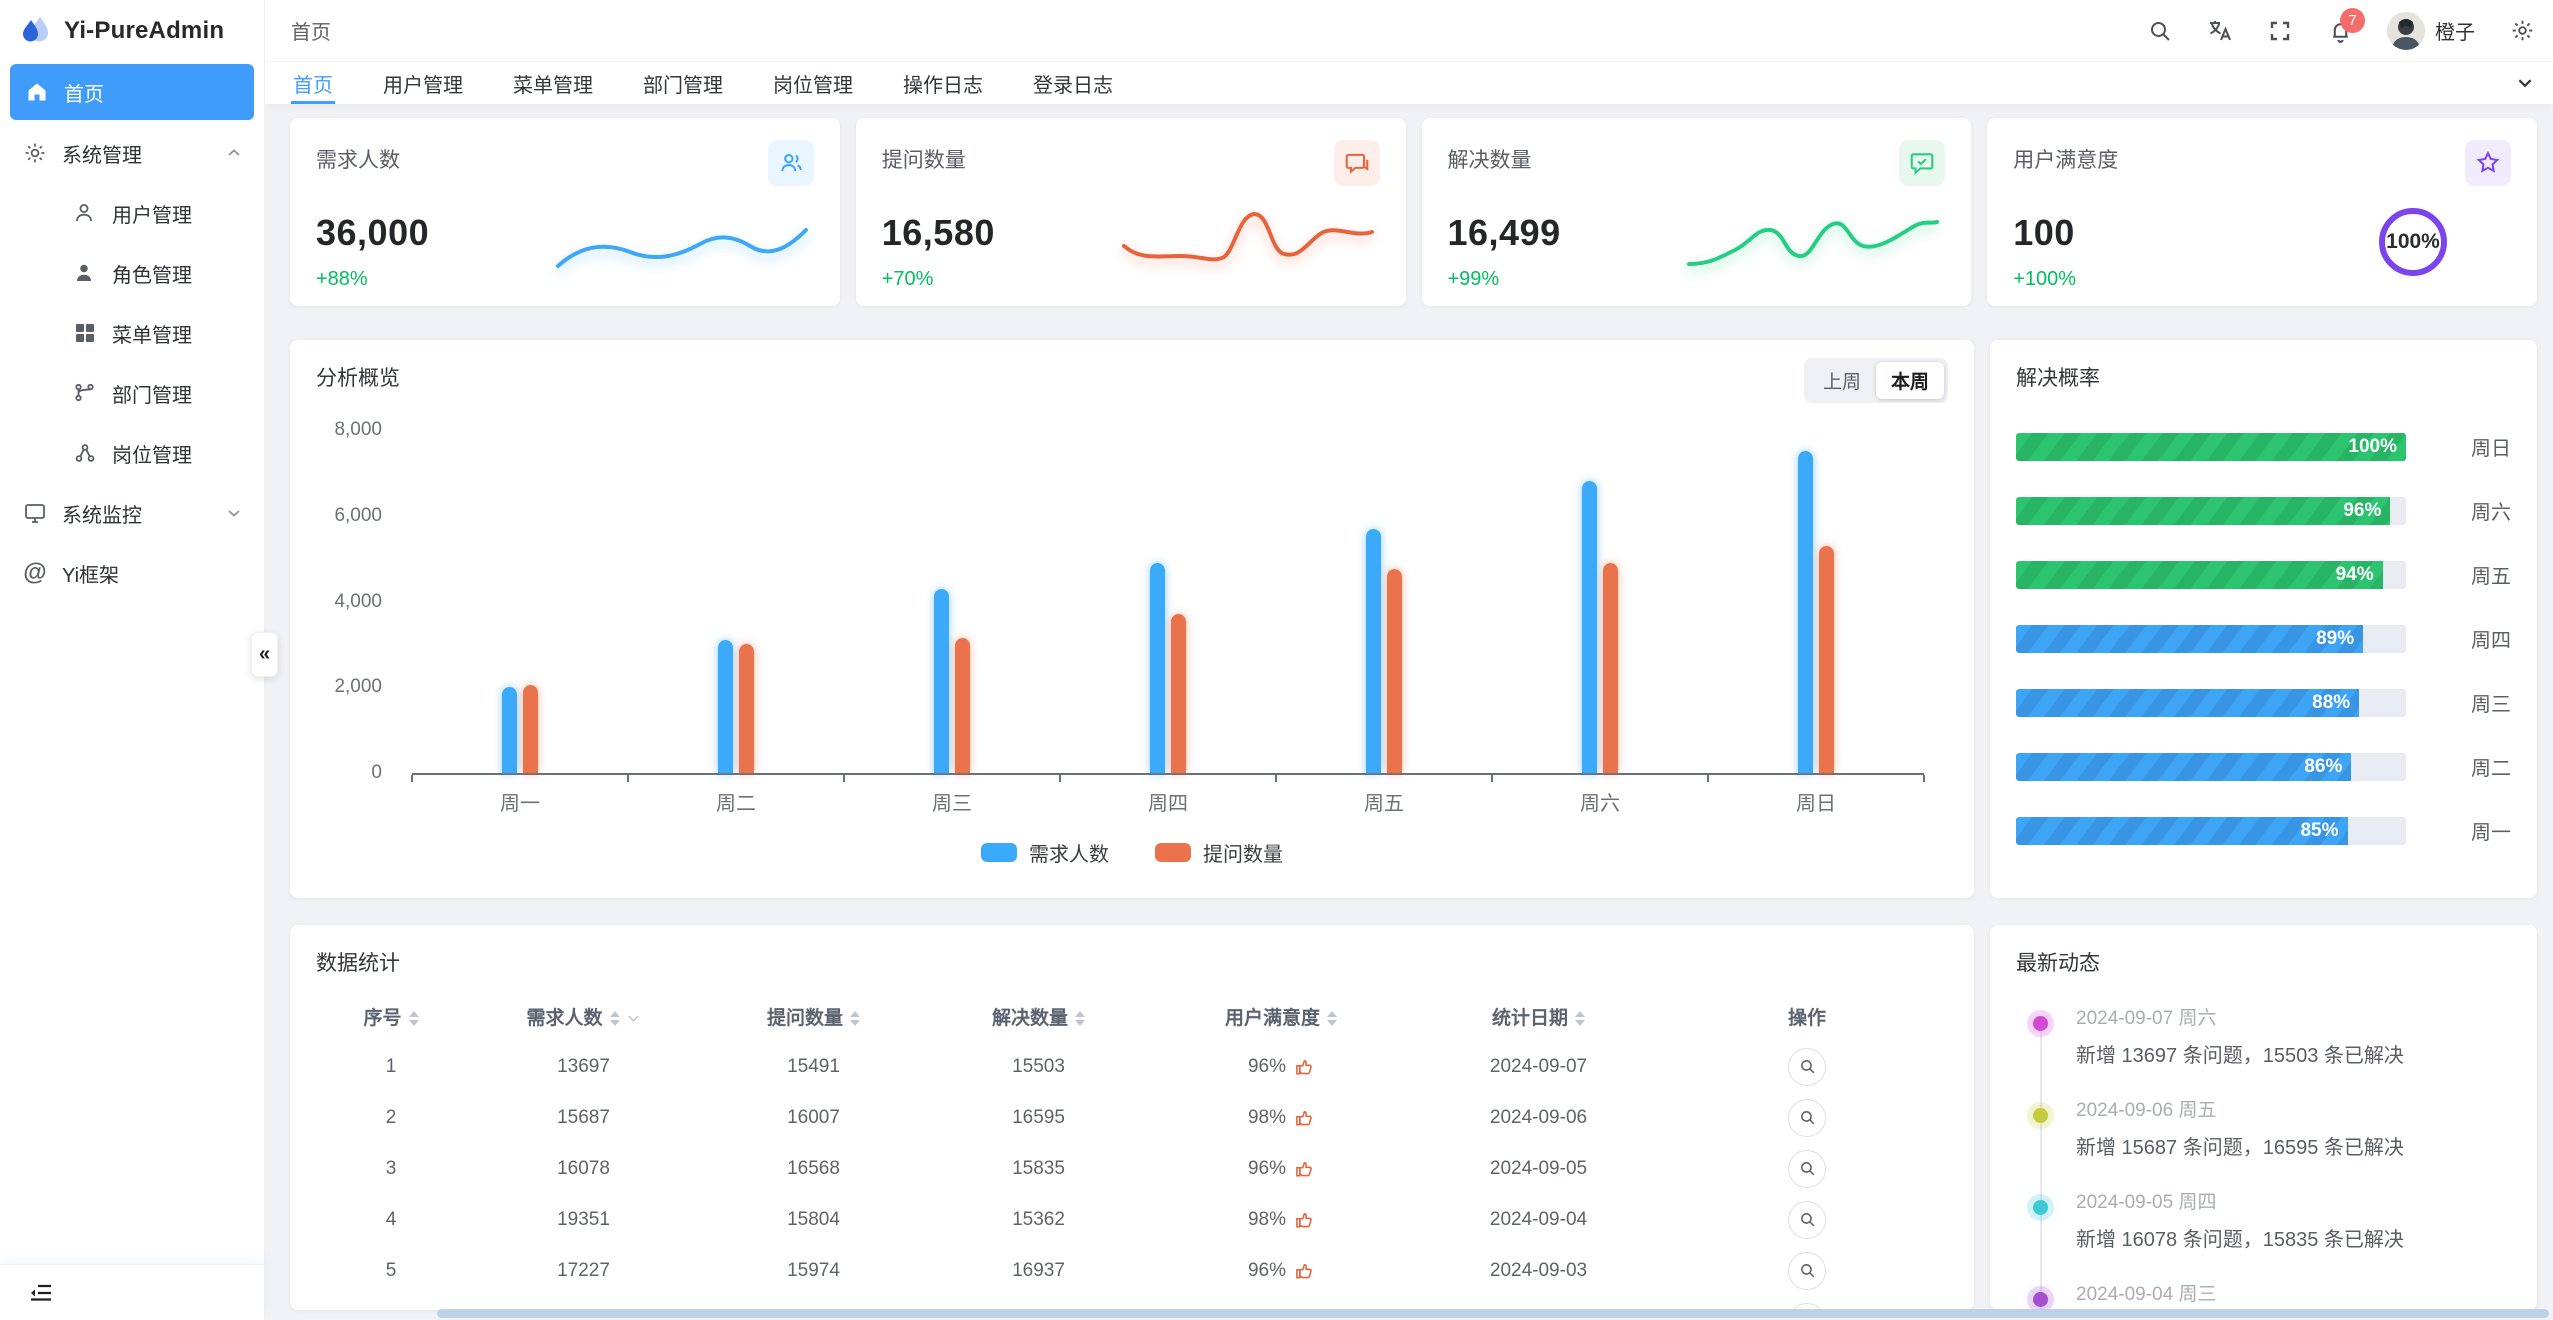  Describe the element at coordinates (725, 706) in the screenshot. I see `bar-需求人数-周二` at that location.